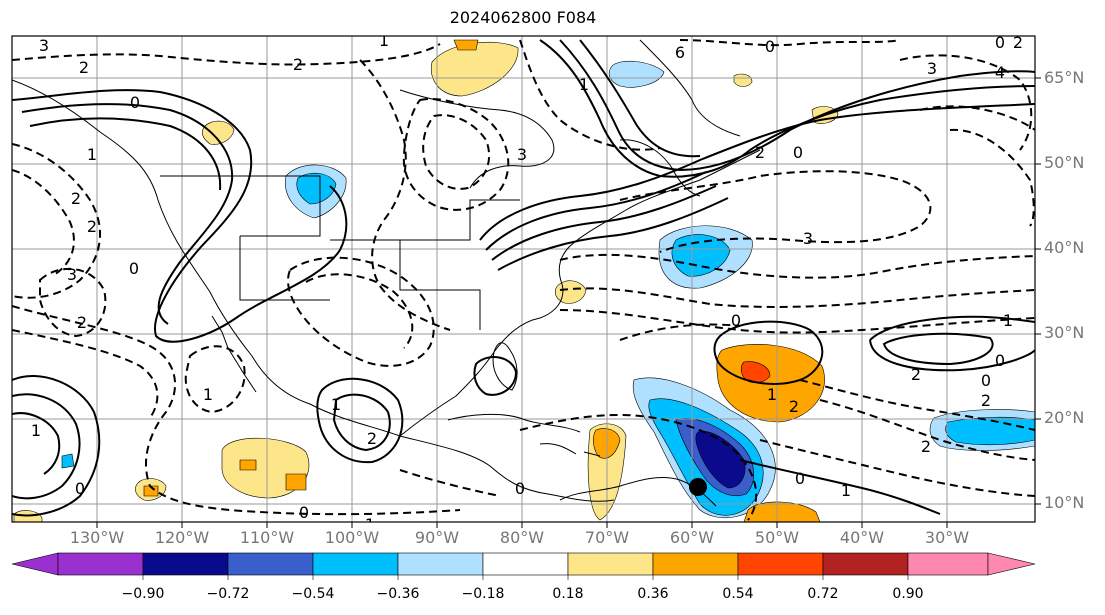 The width and height of the screenshot is (1105, 615). What do you see at coordinates (698, 487) in the screenshot?
I see `storm-center-marker` at bounding box center [698, 487].